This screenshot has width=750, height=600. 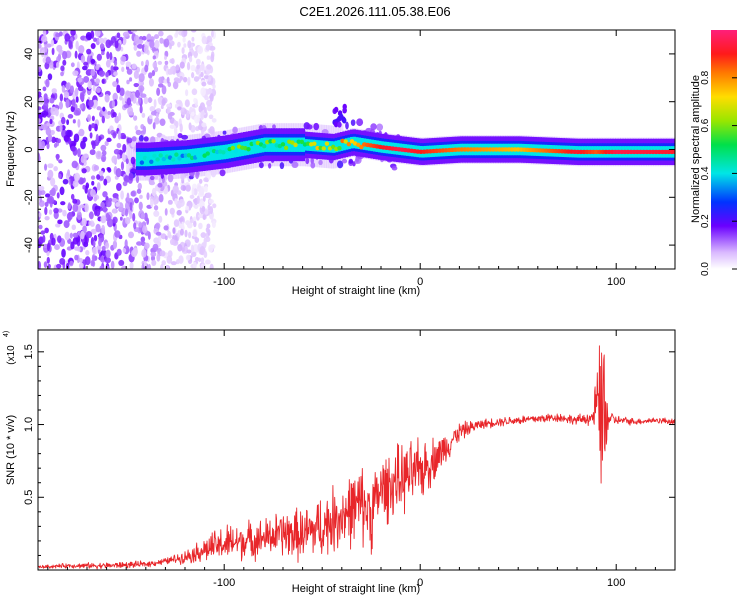 I want to click on snr-multiplier-base: (x10, so click(x=11, y=355).